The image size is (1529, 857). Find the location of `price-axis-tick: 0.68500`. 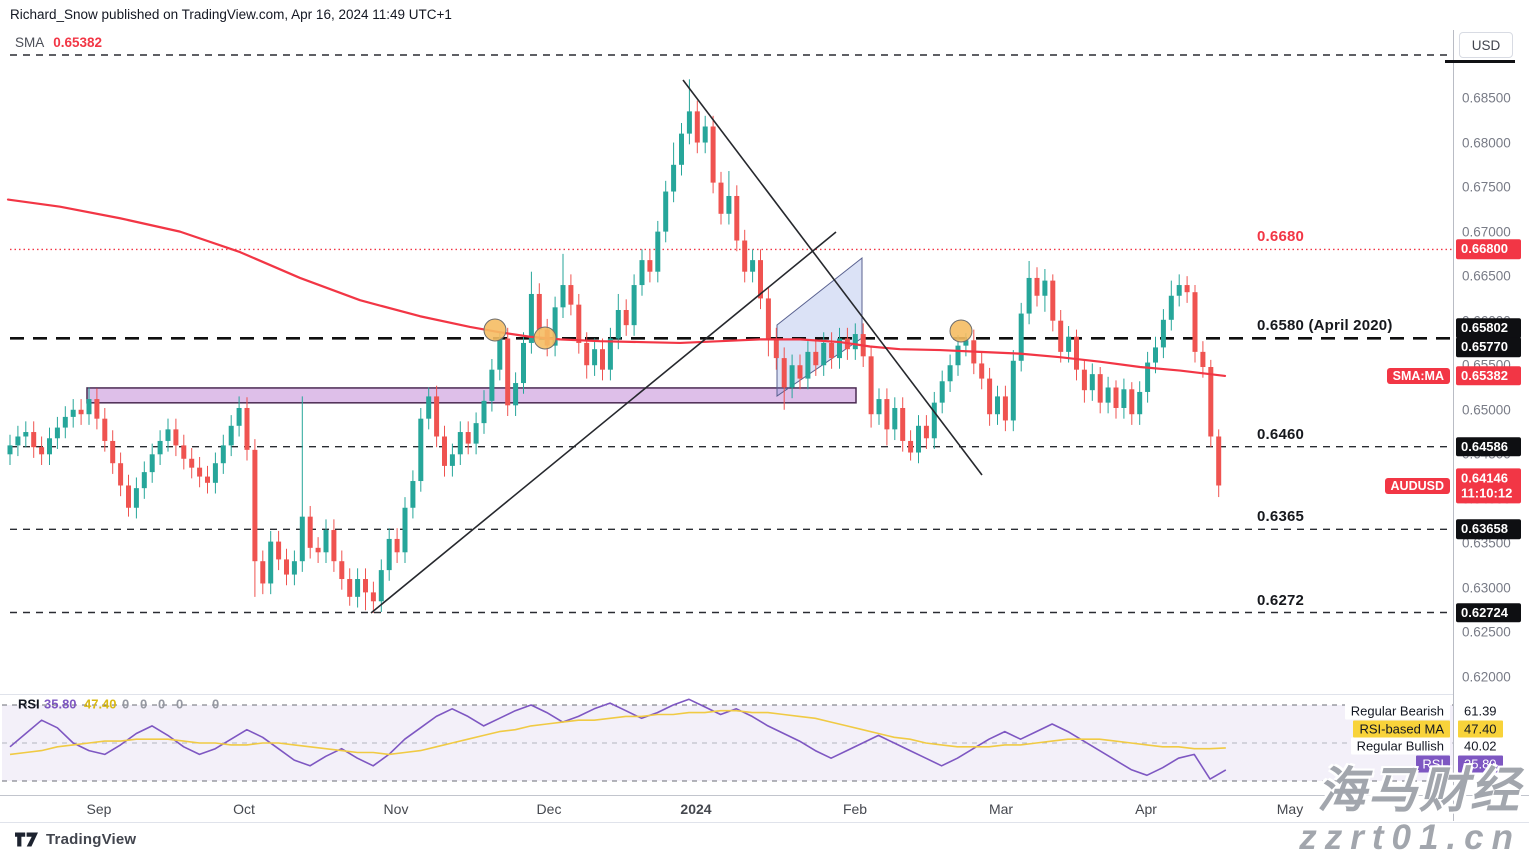

price-axis-tick: 0.68500 is located at coordinates (1486, 98).